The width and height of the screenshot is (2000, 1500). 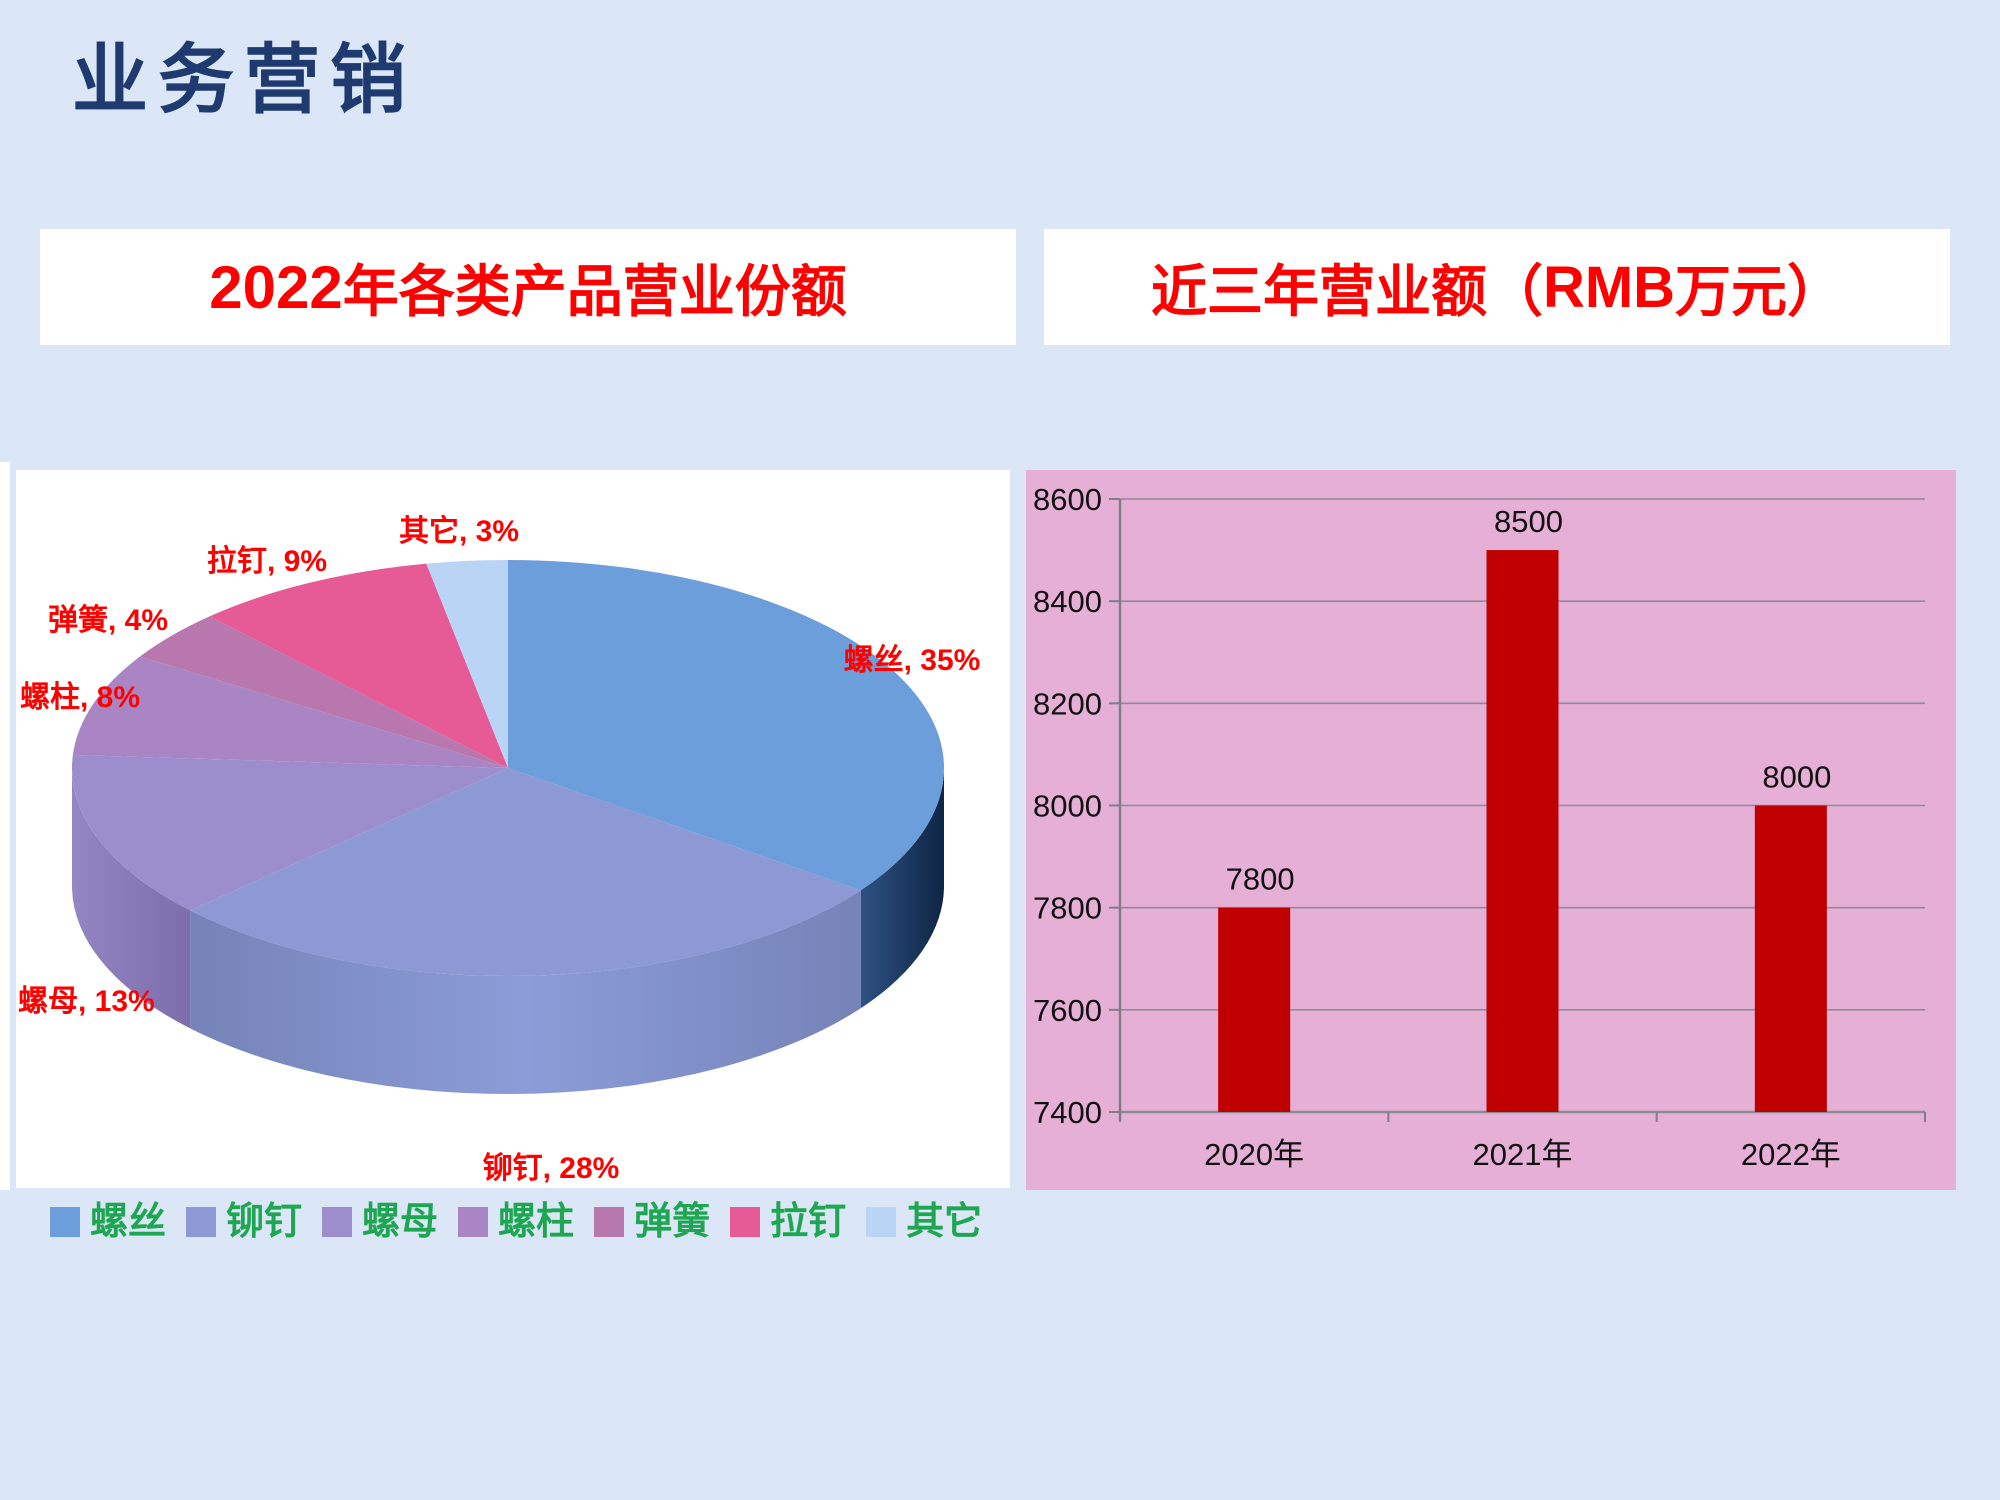 I want to click on bar-value-label: 7800, so click(x=1260, y=879).